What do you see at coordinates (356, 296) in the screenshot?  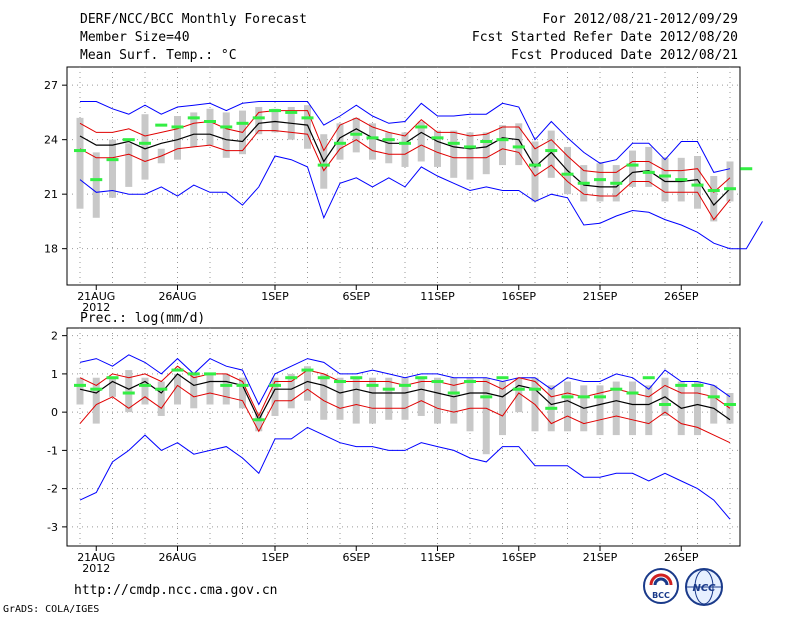 I see `x-tick-label: 6SEP` at bounding box center [356, 296].